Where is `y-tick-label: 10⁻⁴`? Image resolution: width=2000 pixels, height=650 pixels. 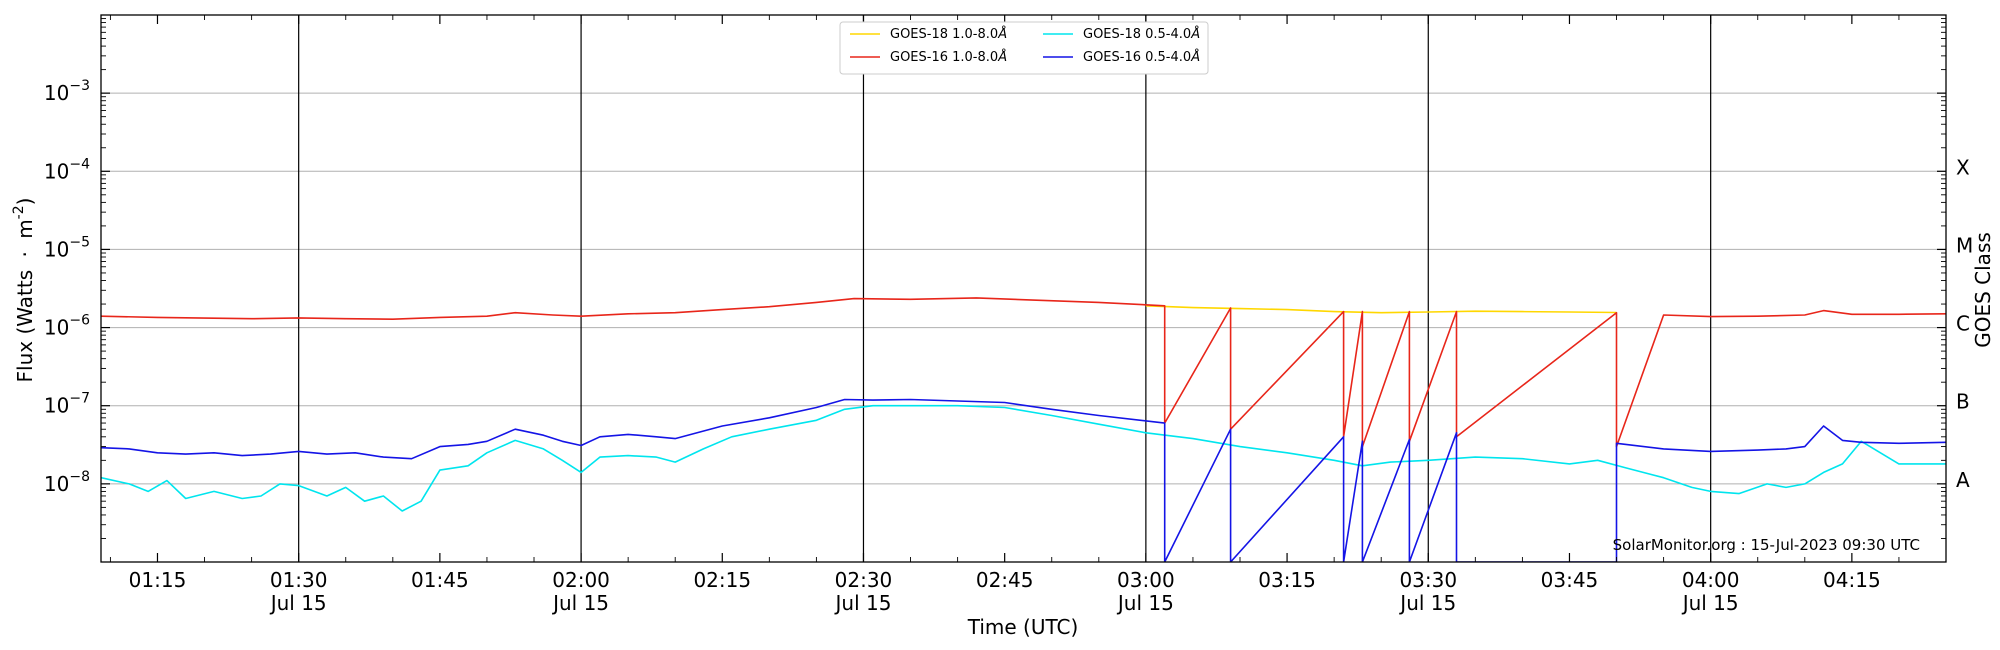 y-tick-label: 10⁻⁴ is located at coordinates (67, 169).